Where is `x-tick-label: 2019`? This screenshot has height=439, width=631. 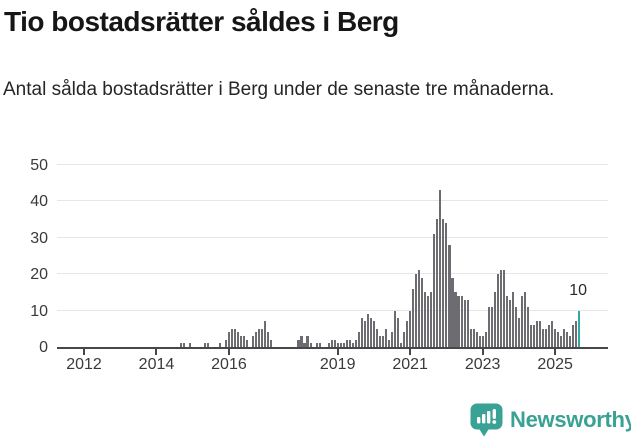
x-tick-label: 2019 is located at coordinates (337, 364).